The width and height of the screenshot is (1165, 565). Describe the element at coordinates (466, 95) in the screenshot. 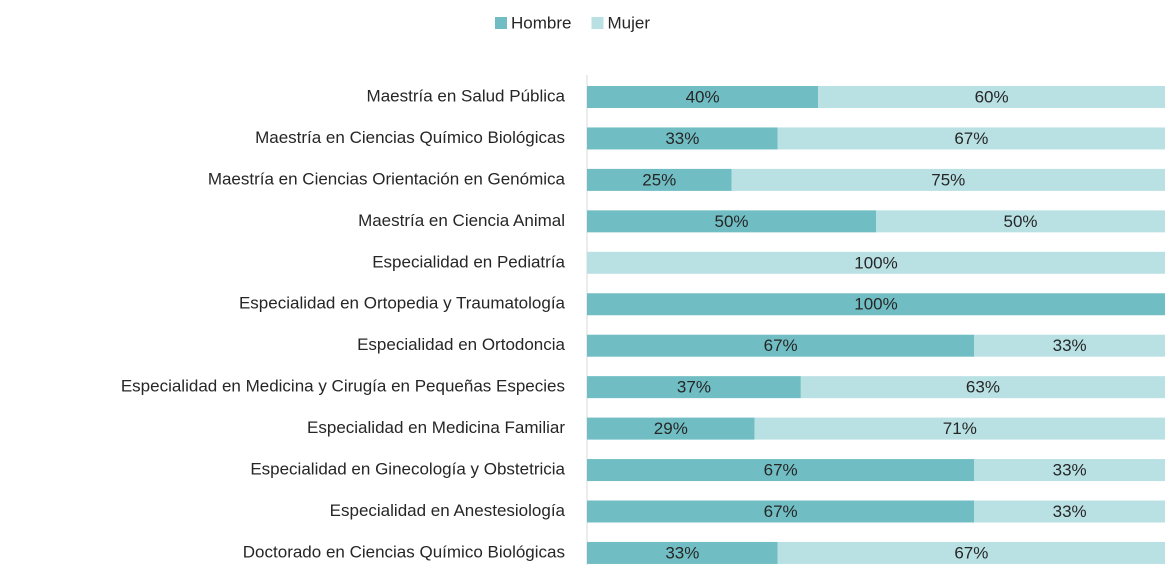

I see `category-label: Maestría en Salud Pública` at that location.